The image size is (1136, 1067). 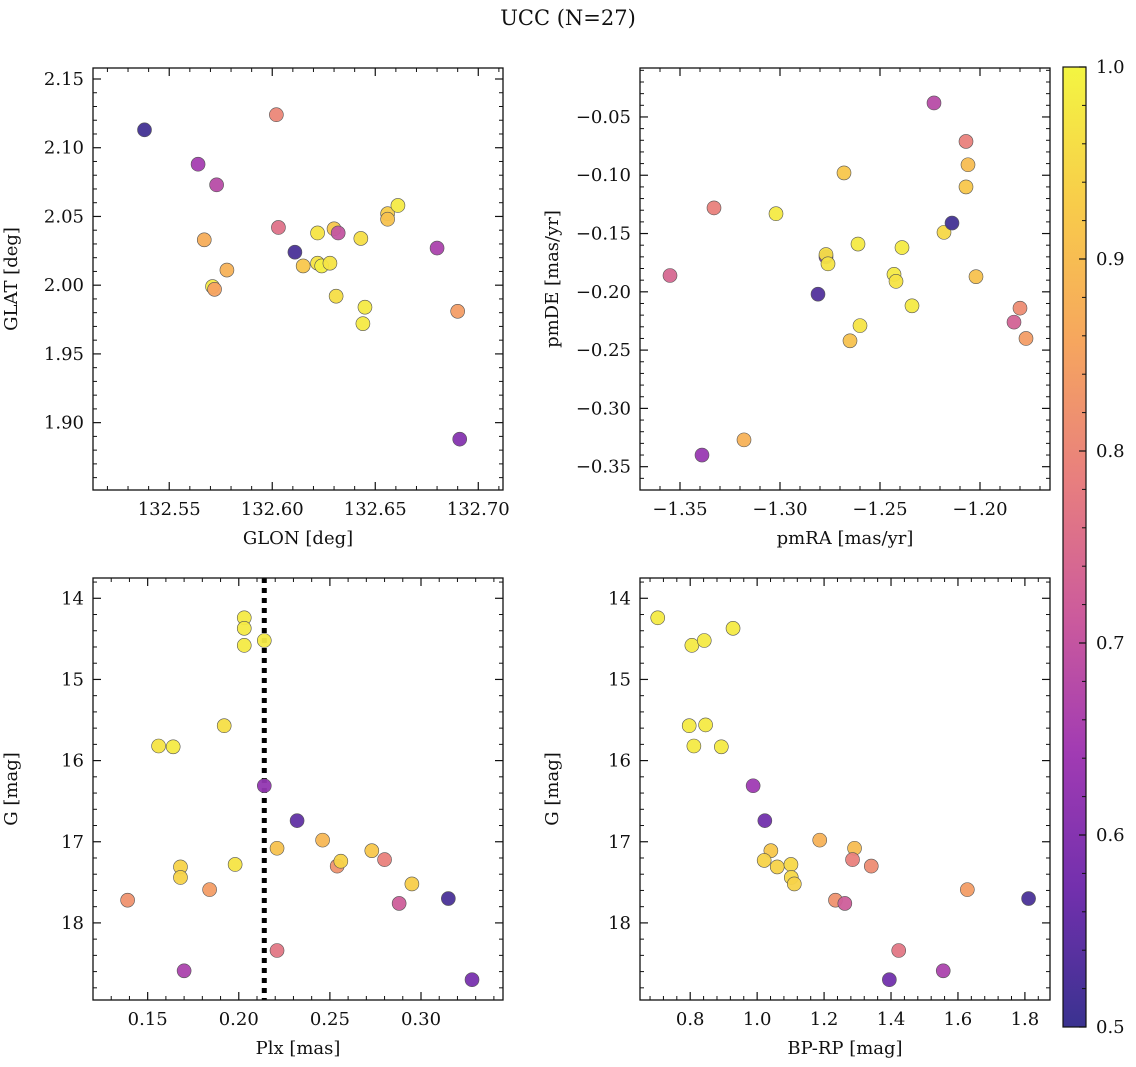 I want to click on x-tick-label: 132.65, so click(x=375, y=509).